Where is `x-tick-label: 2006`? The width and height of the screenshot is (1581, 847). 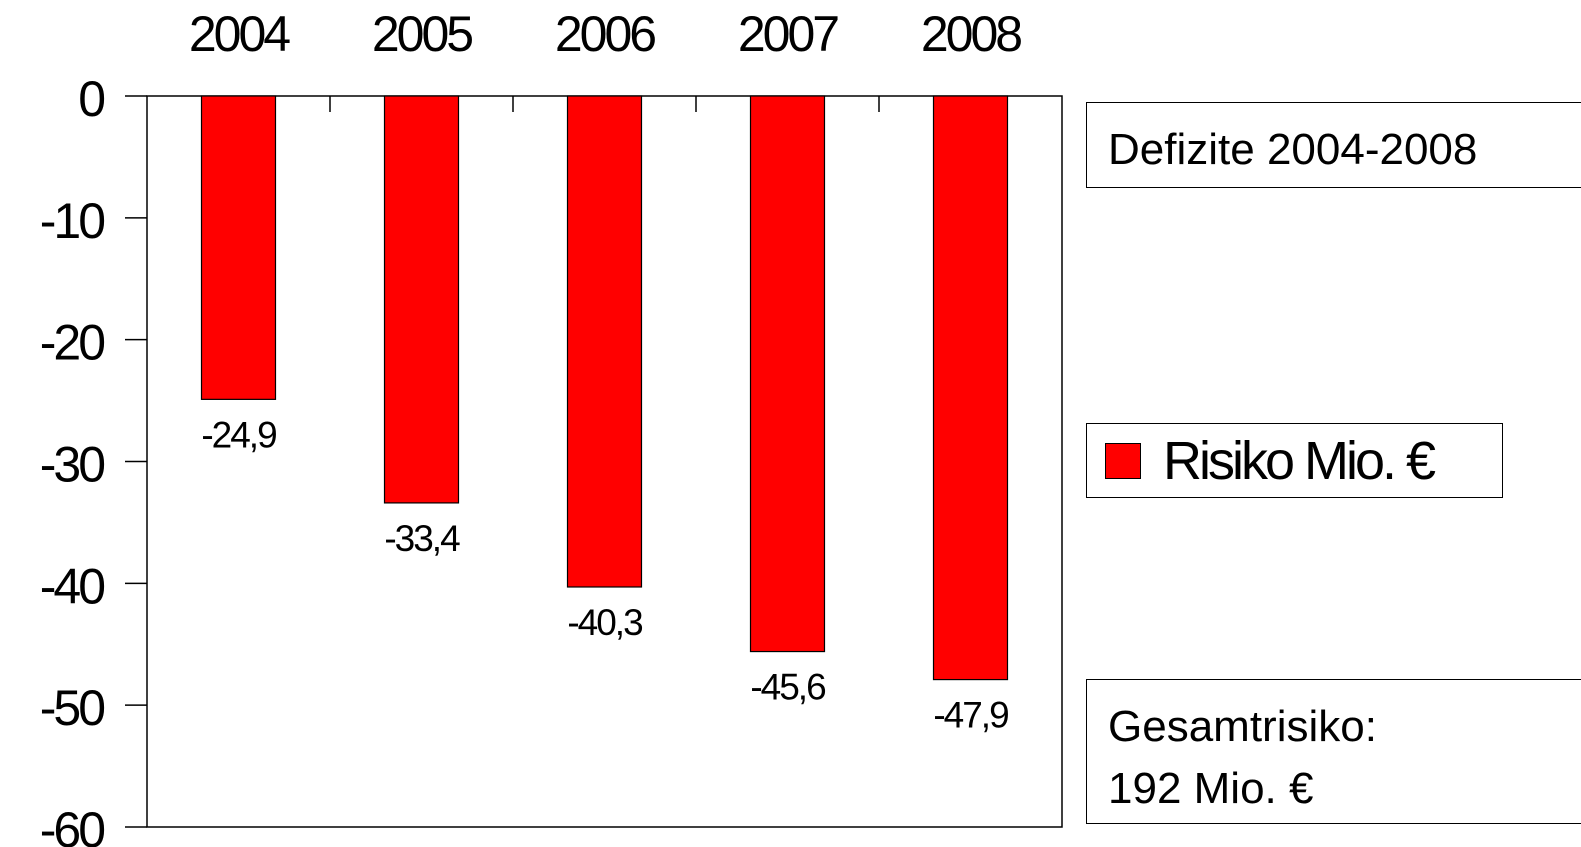
x-tick-label: 2006 is located at coordinates (605, 34).